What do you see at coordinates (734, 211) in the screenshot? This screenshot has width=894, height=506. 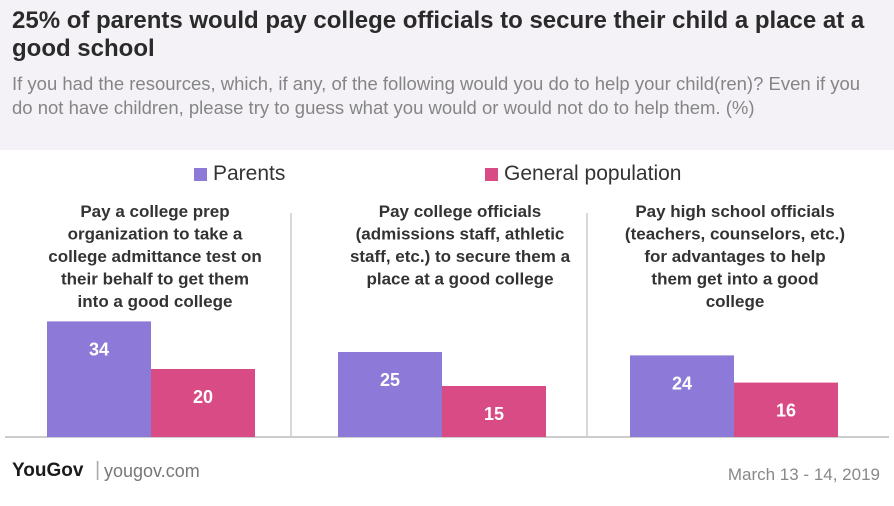 I see `category-label-3-line-1: Pay high school officials` at bounding box center [734, 211].